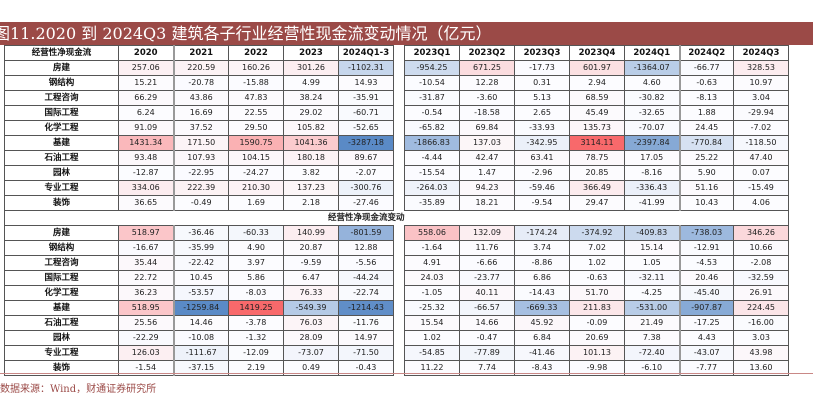 This screenshot has height=410, width=813. I want to click on value-cell: -14.43, so click(542, 293).